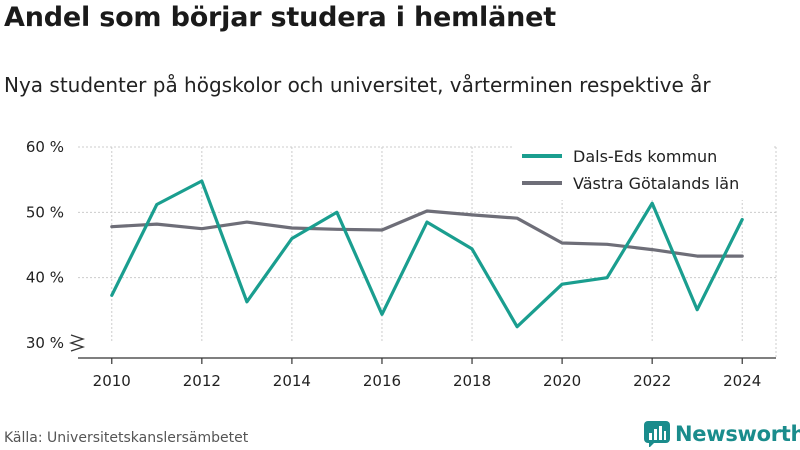 This screenshot has width=800, height=450. What do you see at coordinates (657, 434) in the screenshot?
I see `newsworthy-logo-icon` at bounding box center [657, 434].